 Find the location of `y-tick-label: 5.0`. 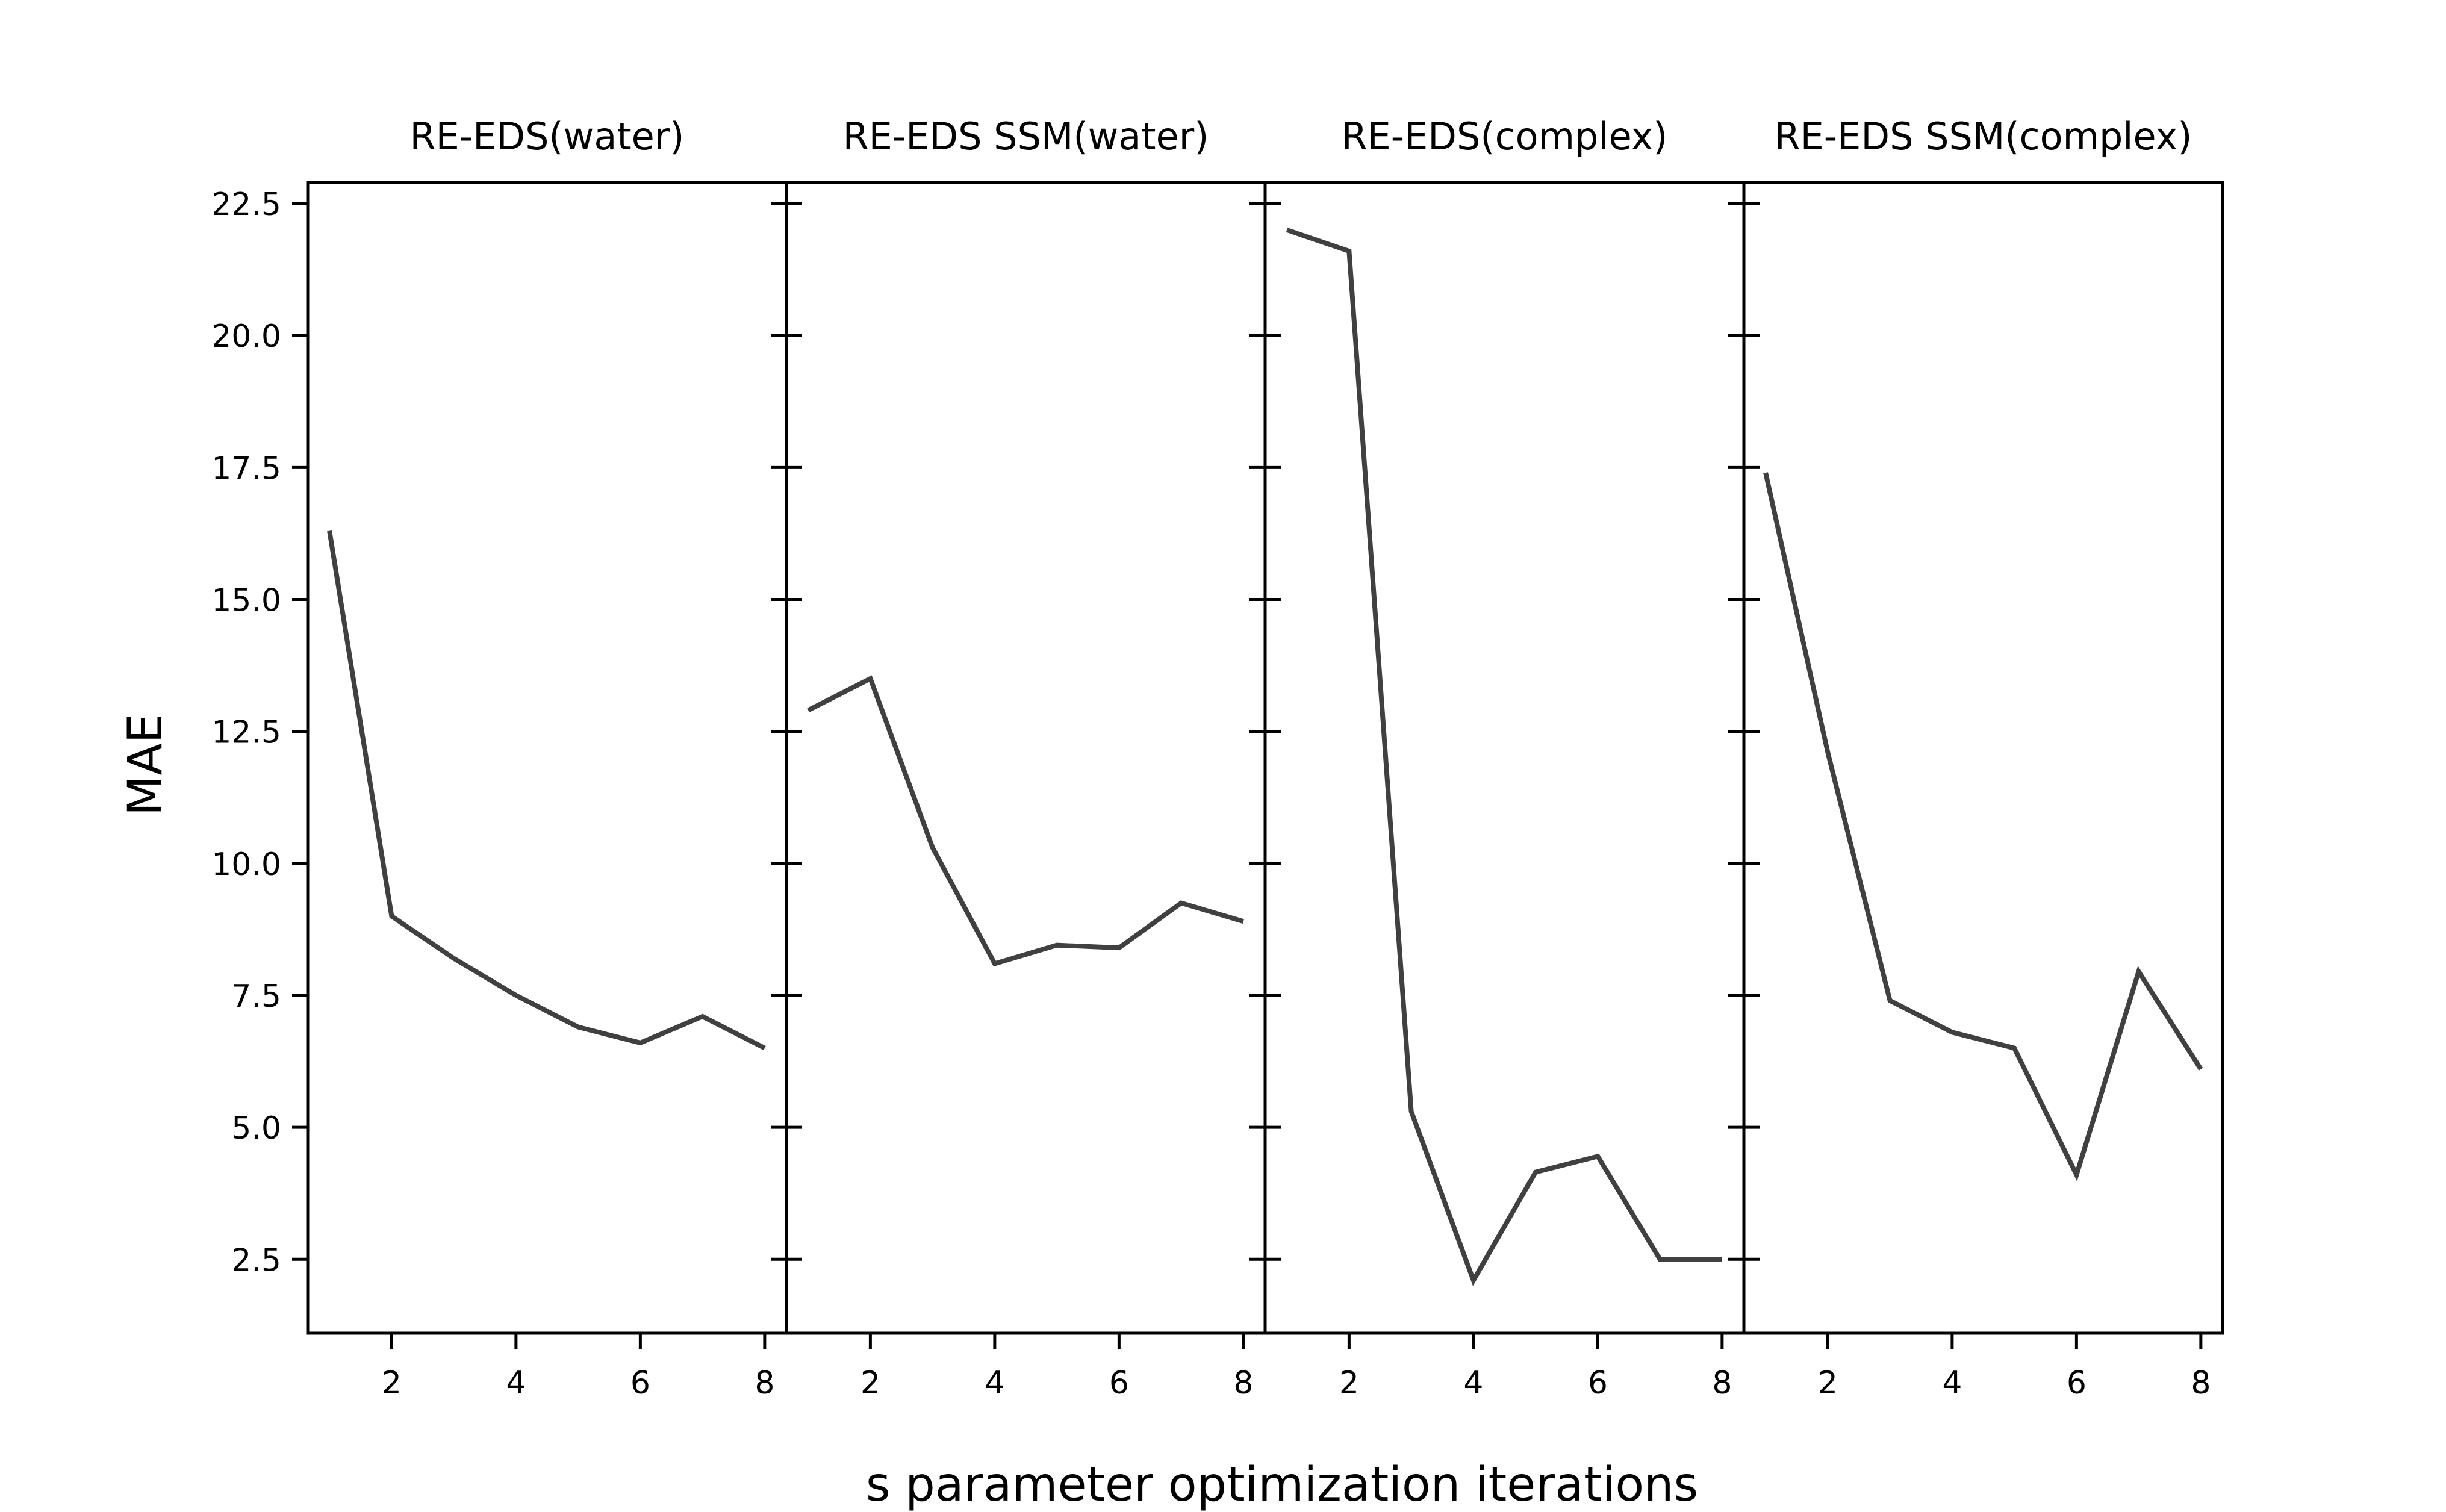

y-tick-label: 5.0 is located at coordinates (256, 1128).